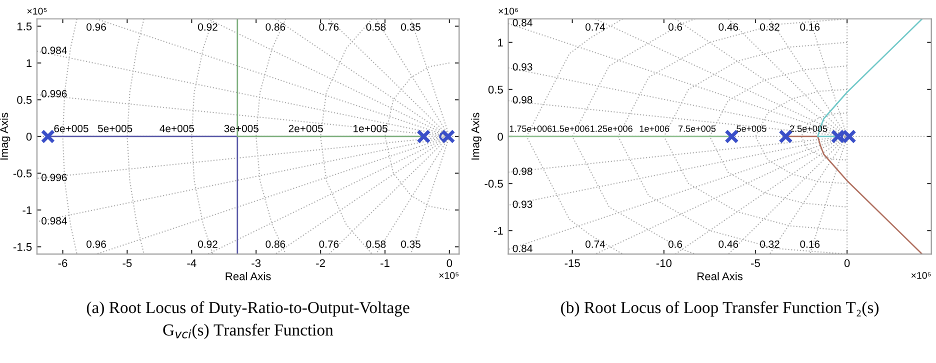 The height and width of the screenshot is (363, 936). Describe the element at coordinates (385, 263) in the screenshot. I see `x-tick-label: -1` at that location.